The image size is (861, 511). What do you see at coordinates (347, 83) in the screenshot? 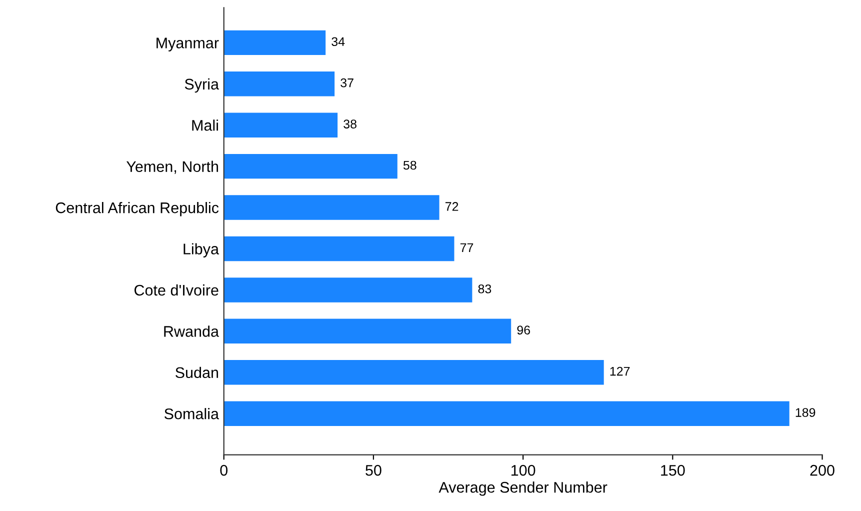
I see `data-label: 37` at bounding box center [347, 83].